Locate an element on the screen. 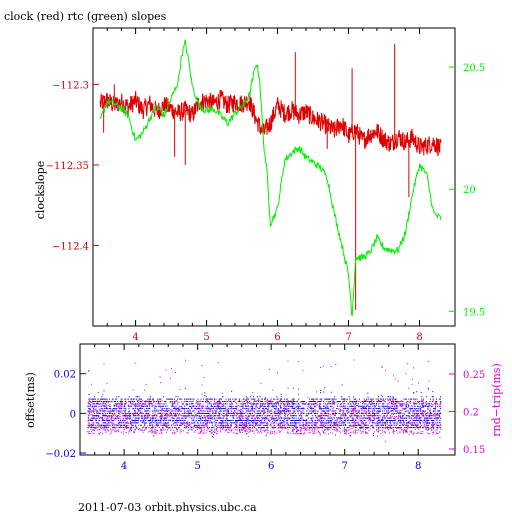 The height and width of the screenshot is (512, 512). y-axis-label-left: offset(ms) is located at coordinates (30, 400).